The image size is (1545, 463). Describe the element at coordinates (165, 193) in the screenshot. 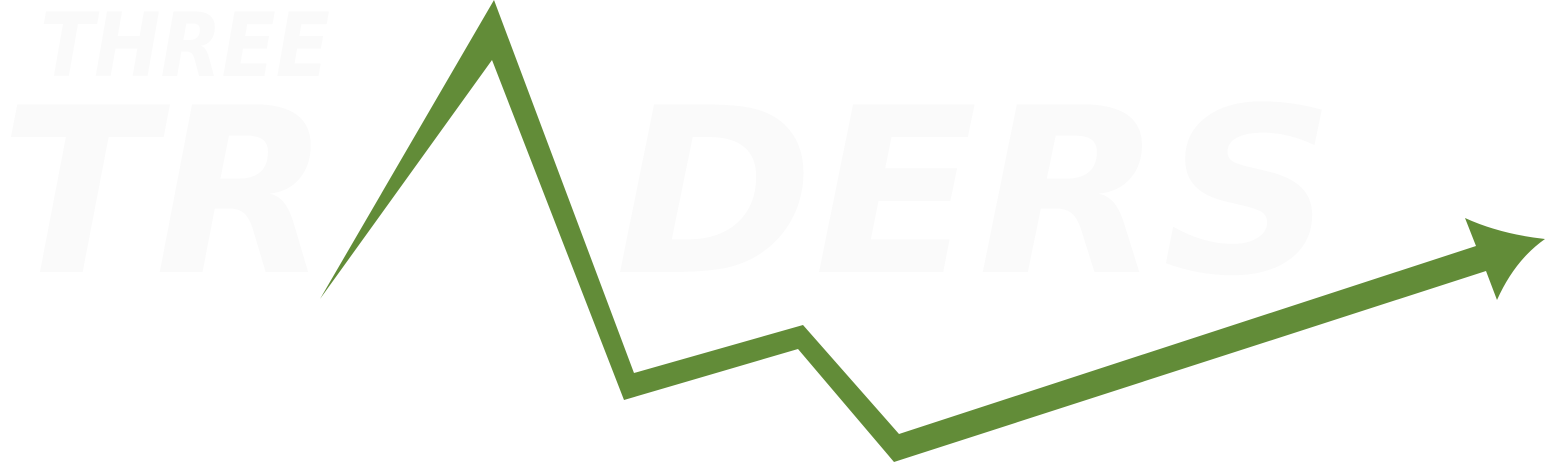

I see `logo-left-word: TR` at that location.